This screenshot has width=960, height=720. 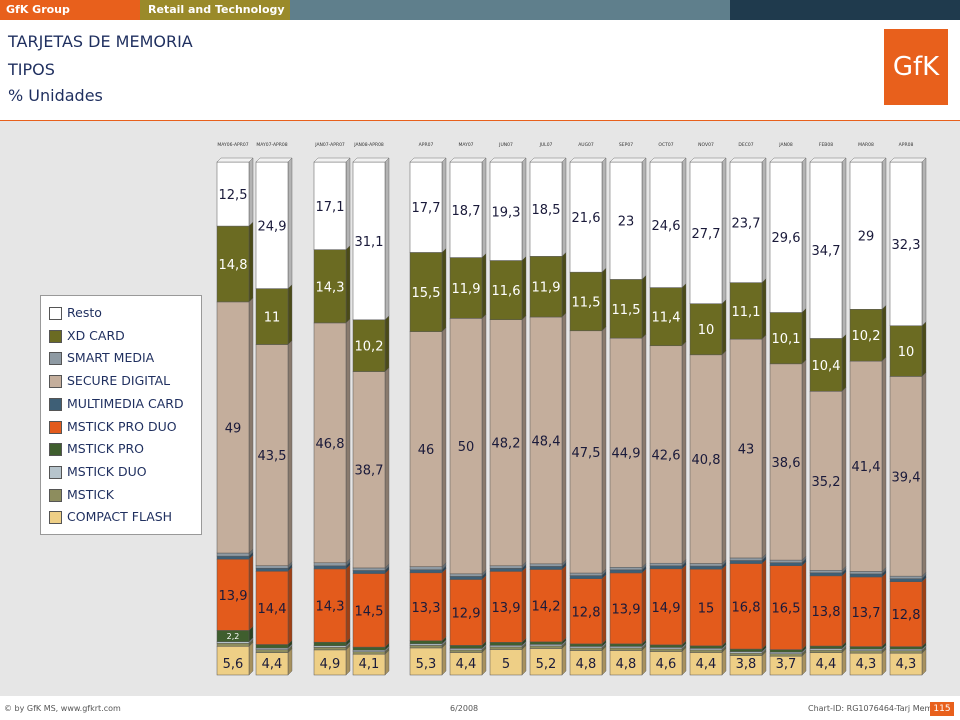 I want to click on bar-segment-mstick-pro-duo-sep07, so click(x=626, y=608).